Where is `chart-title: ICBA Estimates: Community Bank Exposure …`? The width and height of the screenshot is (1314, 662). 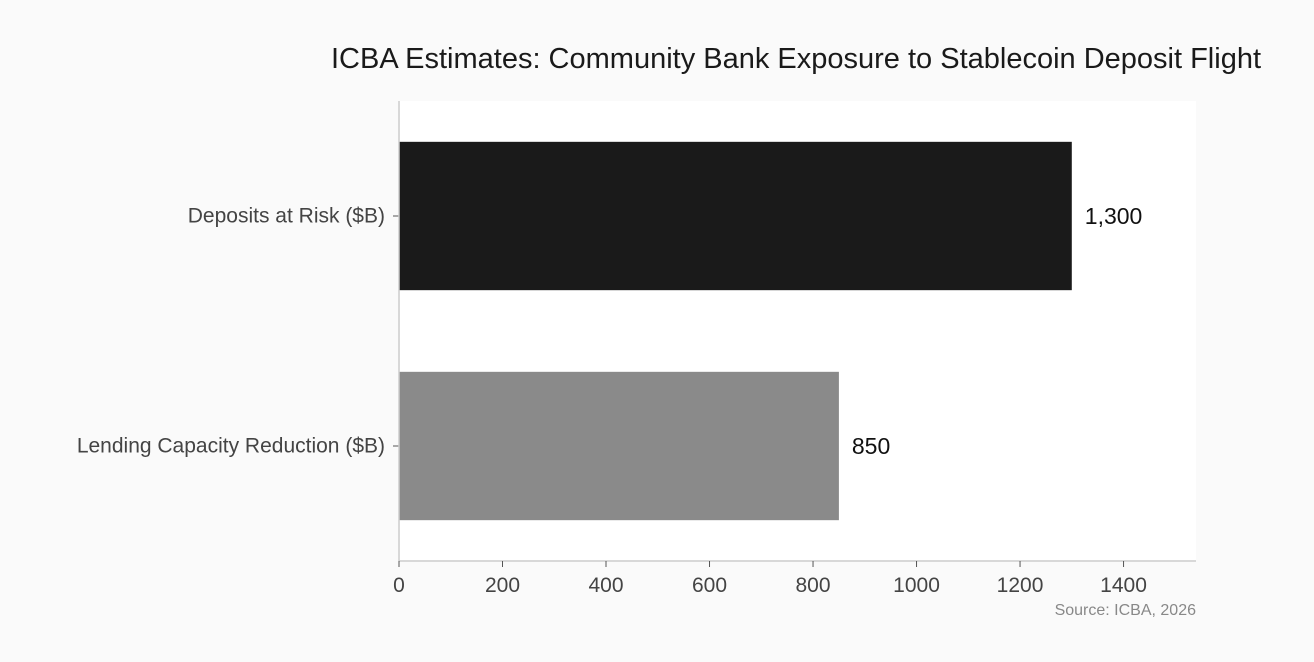 chart-title: ICBA Estimates: Community Bank Exposure … is located at coordinates (796, 59).